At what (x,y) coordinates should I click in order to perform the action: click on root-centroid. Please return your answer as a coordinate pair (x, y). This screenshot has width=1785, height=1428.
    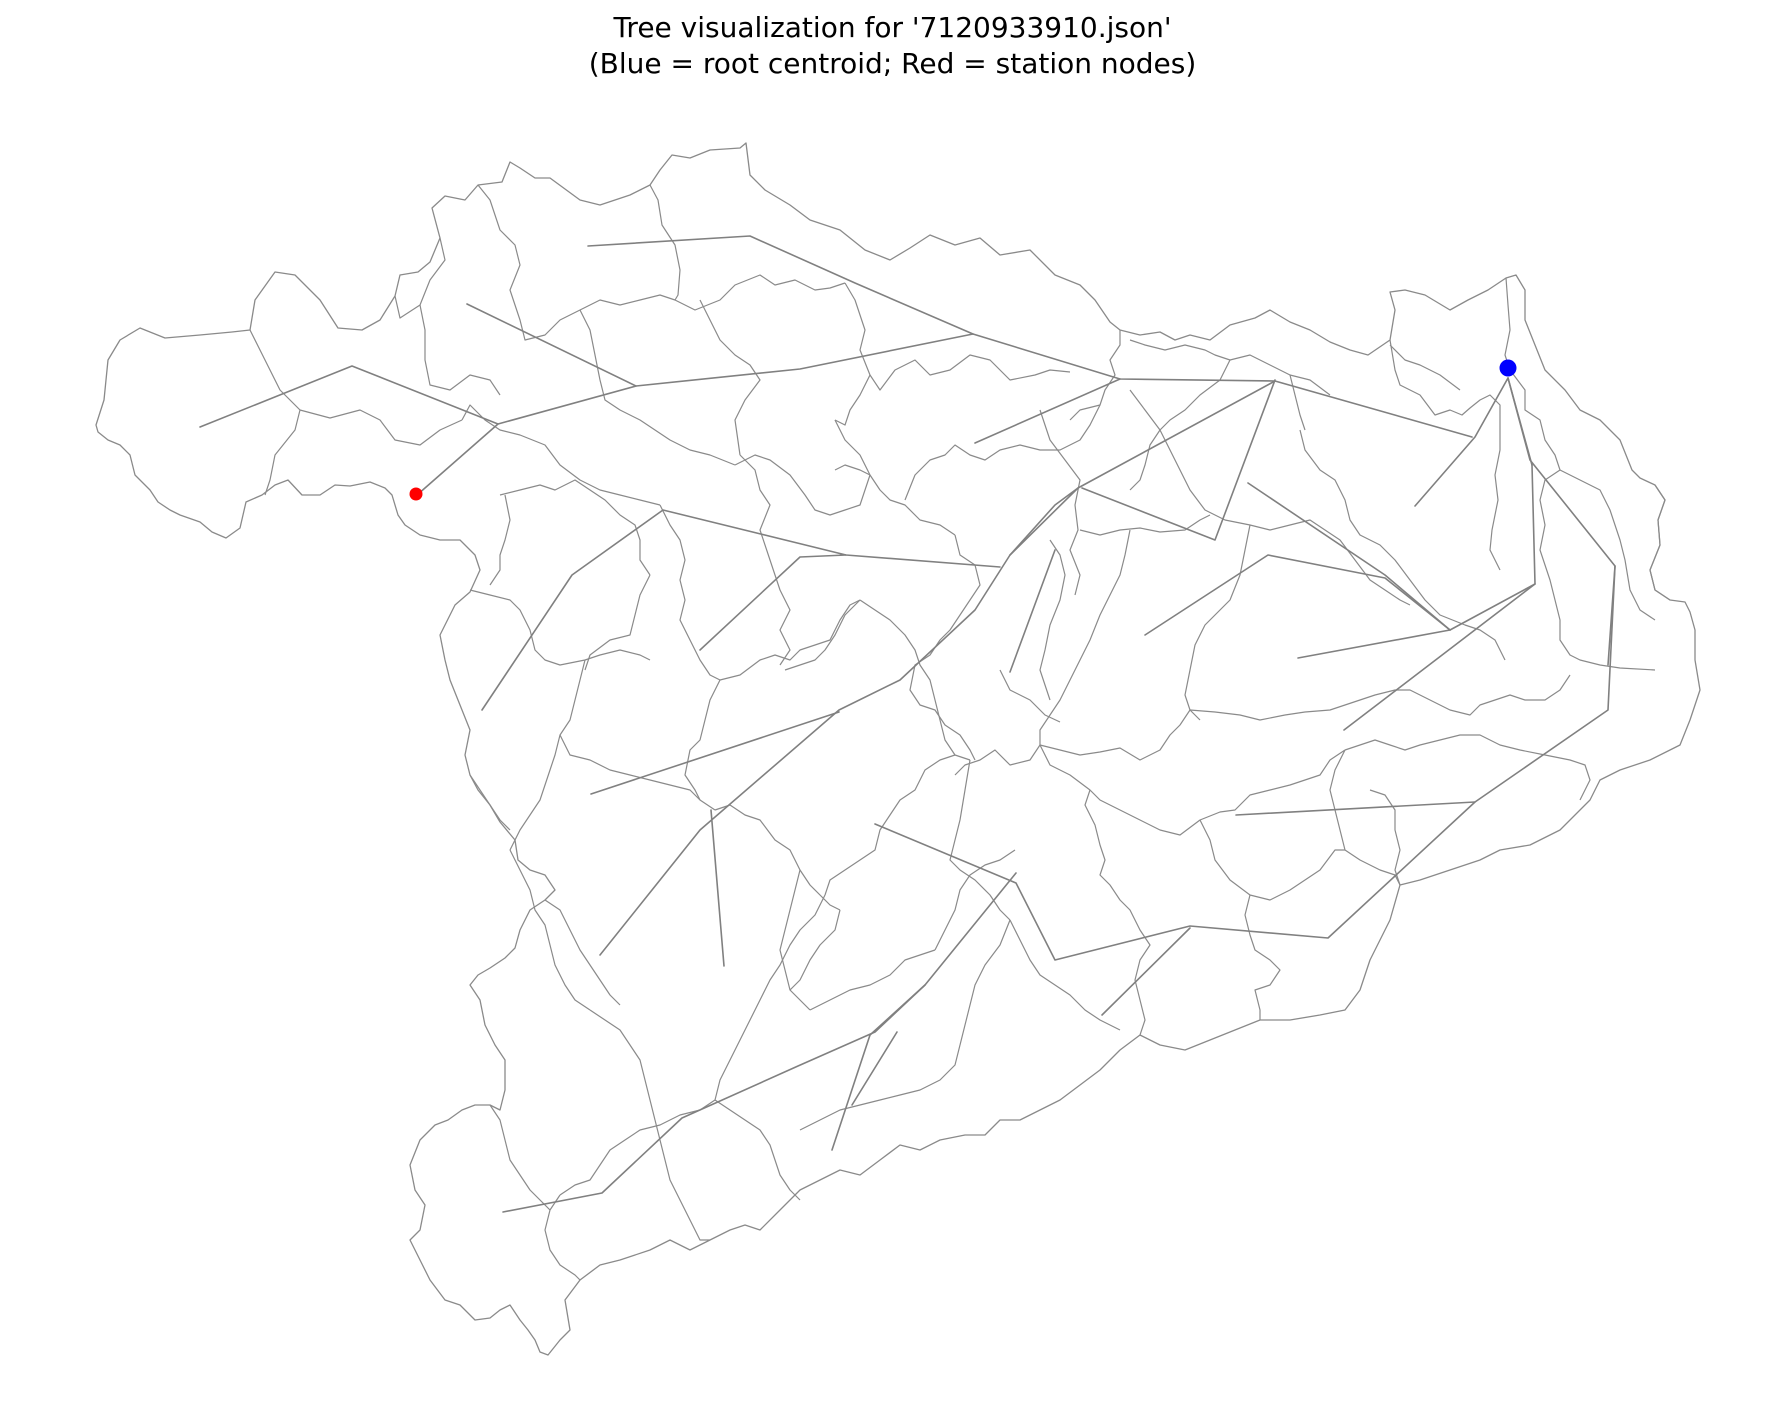
    Looking at the image, I should click on (1508, 368).